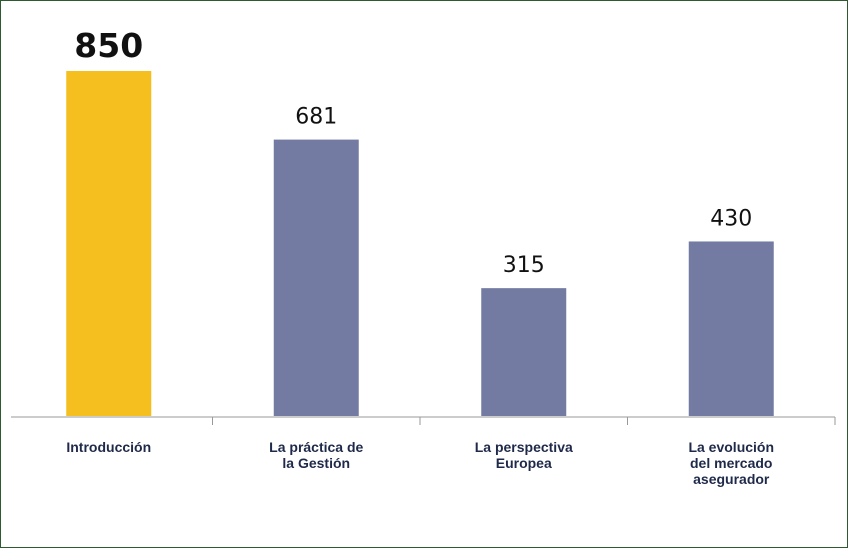  Describe the element at coordinates (316, 455) in the screenshot. I see `x-tick-label: La práctica de la Gestión` at that location.